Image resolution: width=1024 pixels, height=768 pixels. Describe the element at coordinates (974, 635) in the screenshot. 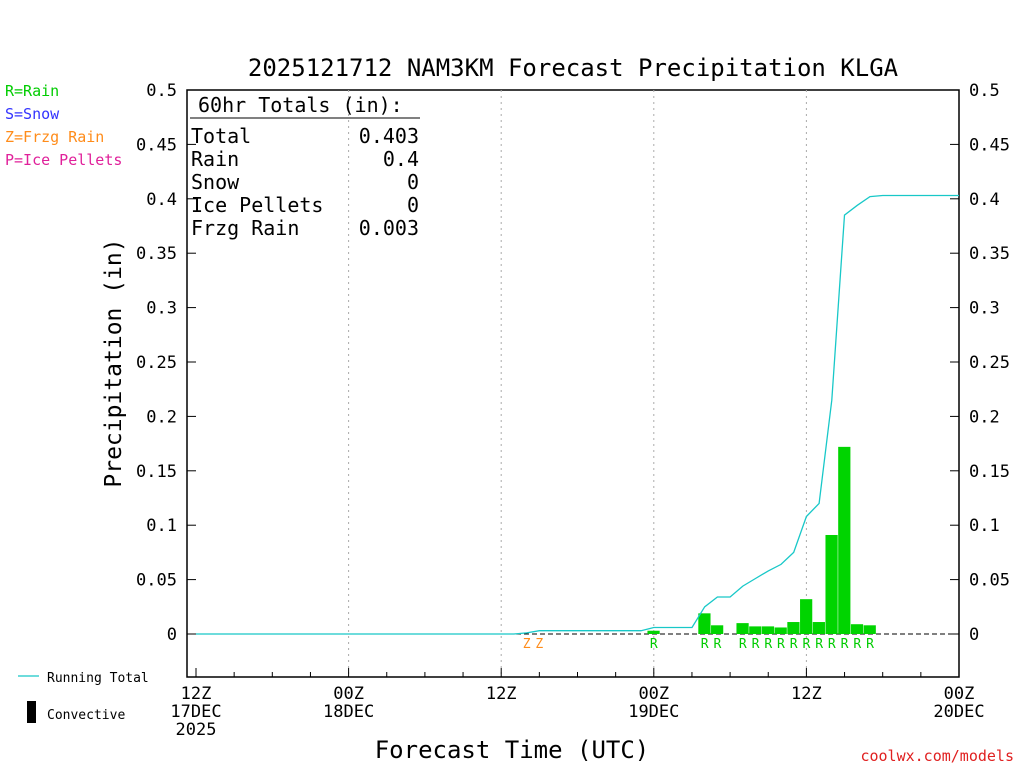

I see `y-tick-label-right: 0` at that location.